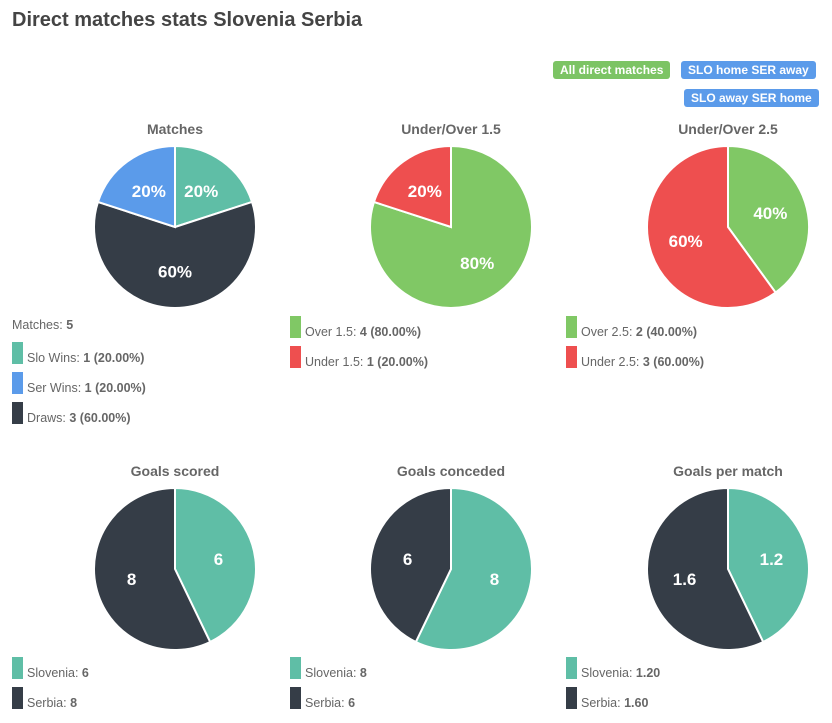 The image size is (832, 723). I want to click on legend-value: 1.20, so click(648, 673).